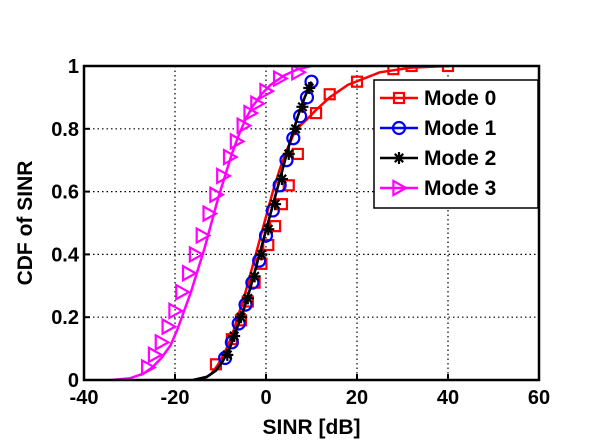  I want to click on legend-label: Mode 1, so click(460, 128).